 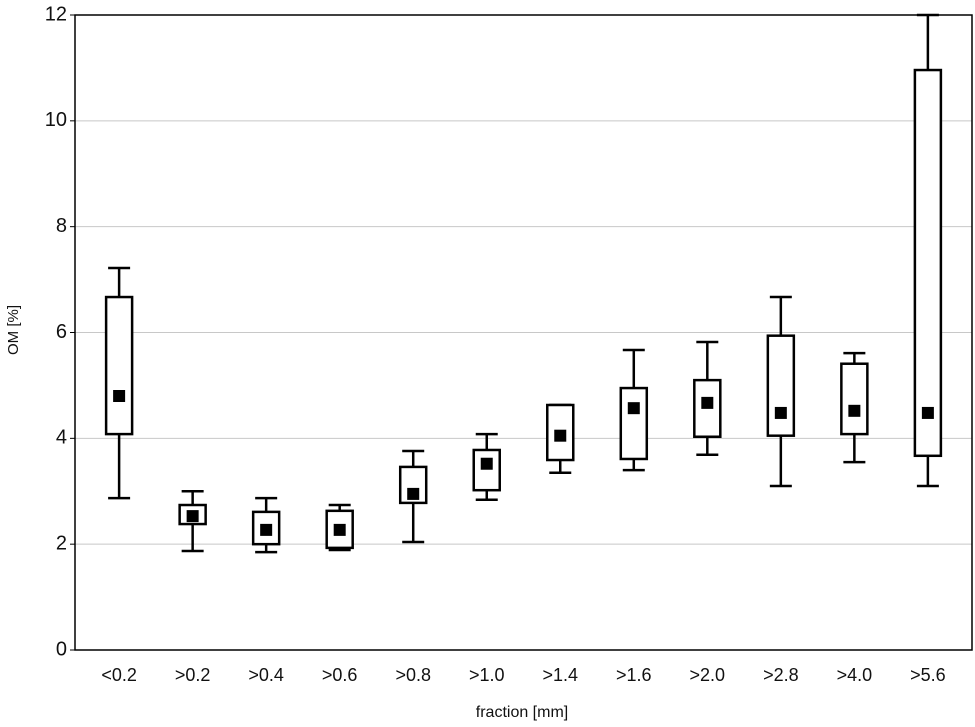 What do you see at coordinates (61, 543) in the screenshot?
I see `y-tick-label: 2` at bounding box center [61, 543].